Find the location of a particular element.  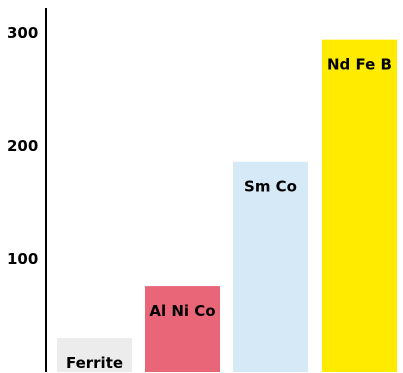

bar-label-ferrite: Ferrite is located at coordinates (94, 363).